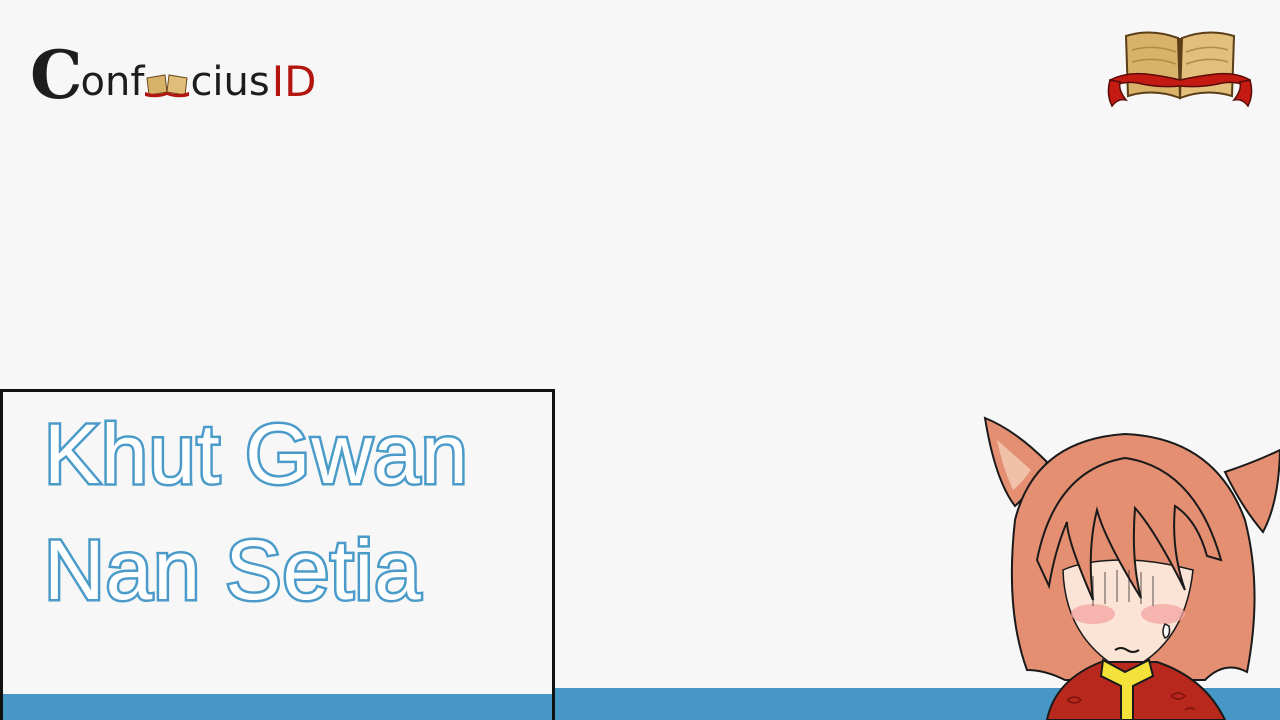 The height and width of the screenshot is (720, 1280). I want to click on character-illustration, so click(1131, 568).